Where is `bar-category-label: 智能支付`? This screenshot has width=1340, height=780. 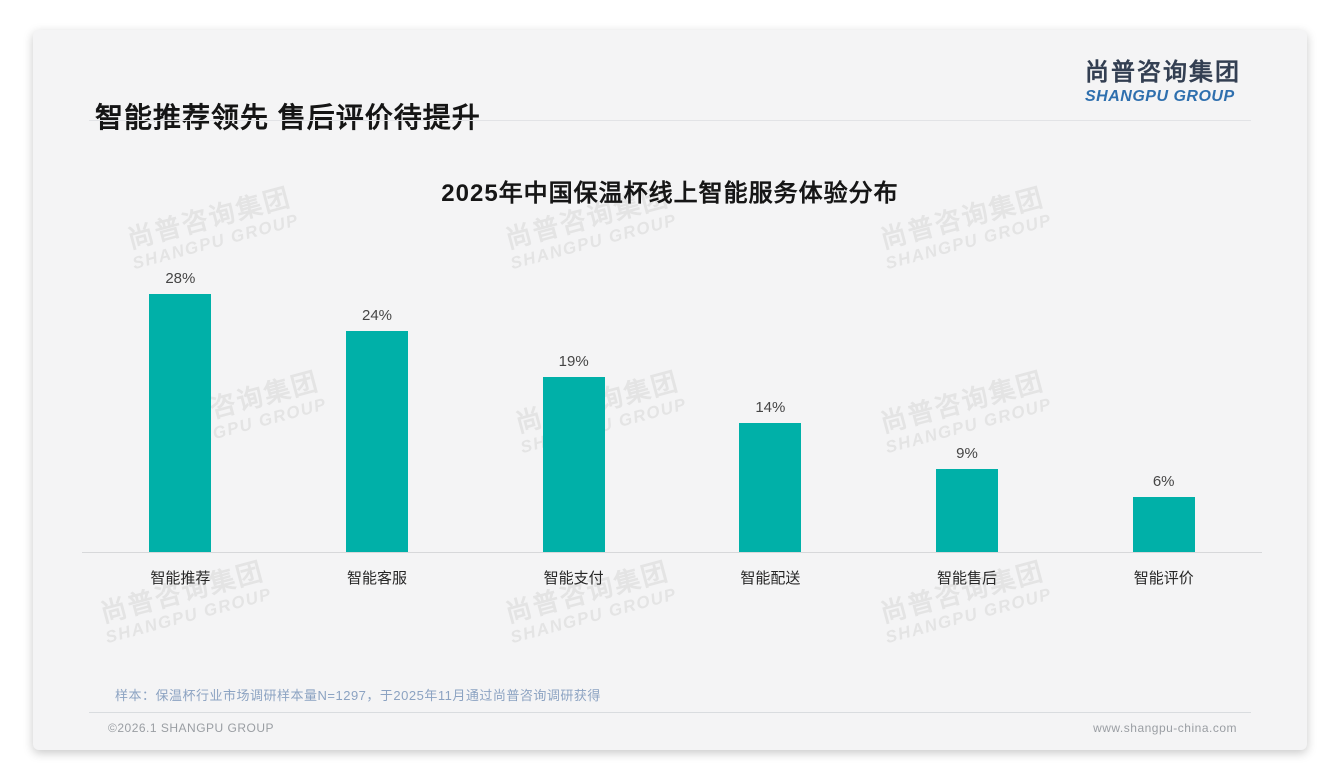
bar-category-label: 智能支付 is located at coordinates (573, 578).